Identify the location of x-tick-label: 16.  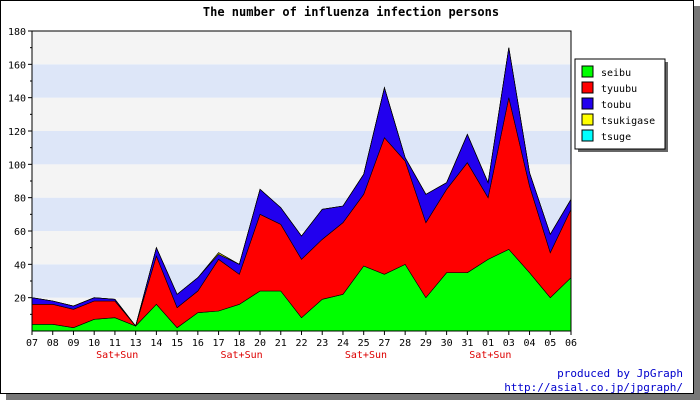
(198, 343).